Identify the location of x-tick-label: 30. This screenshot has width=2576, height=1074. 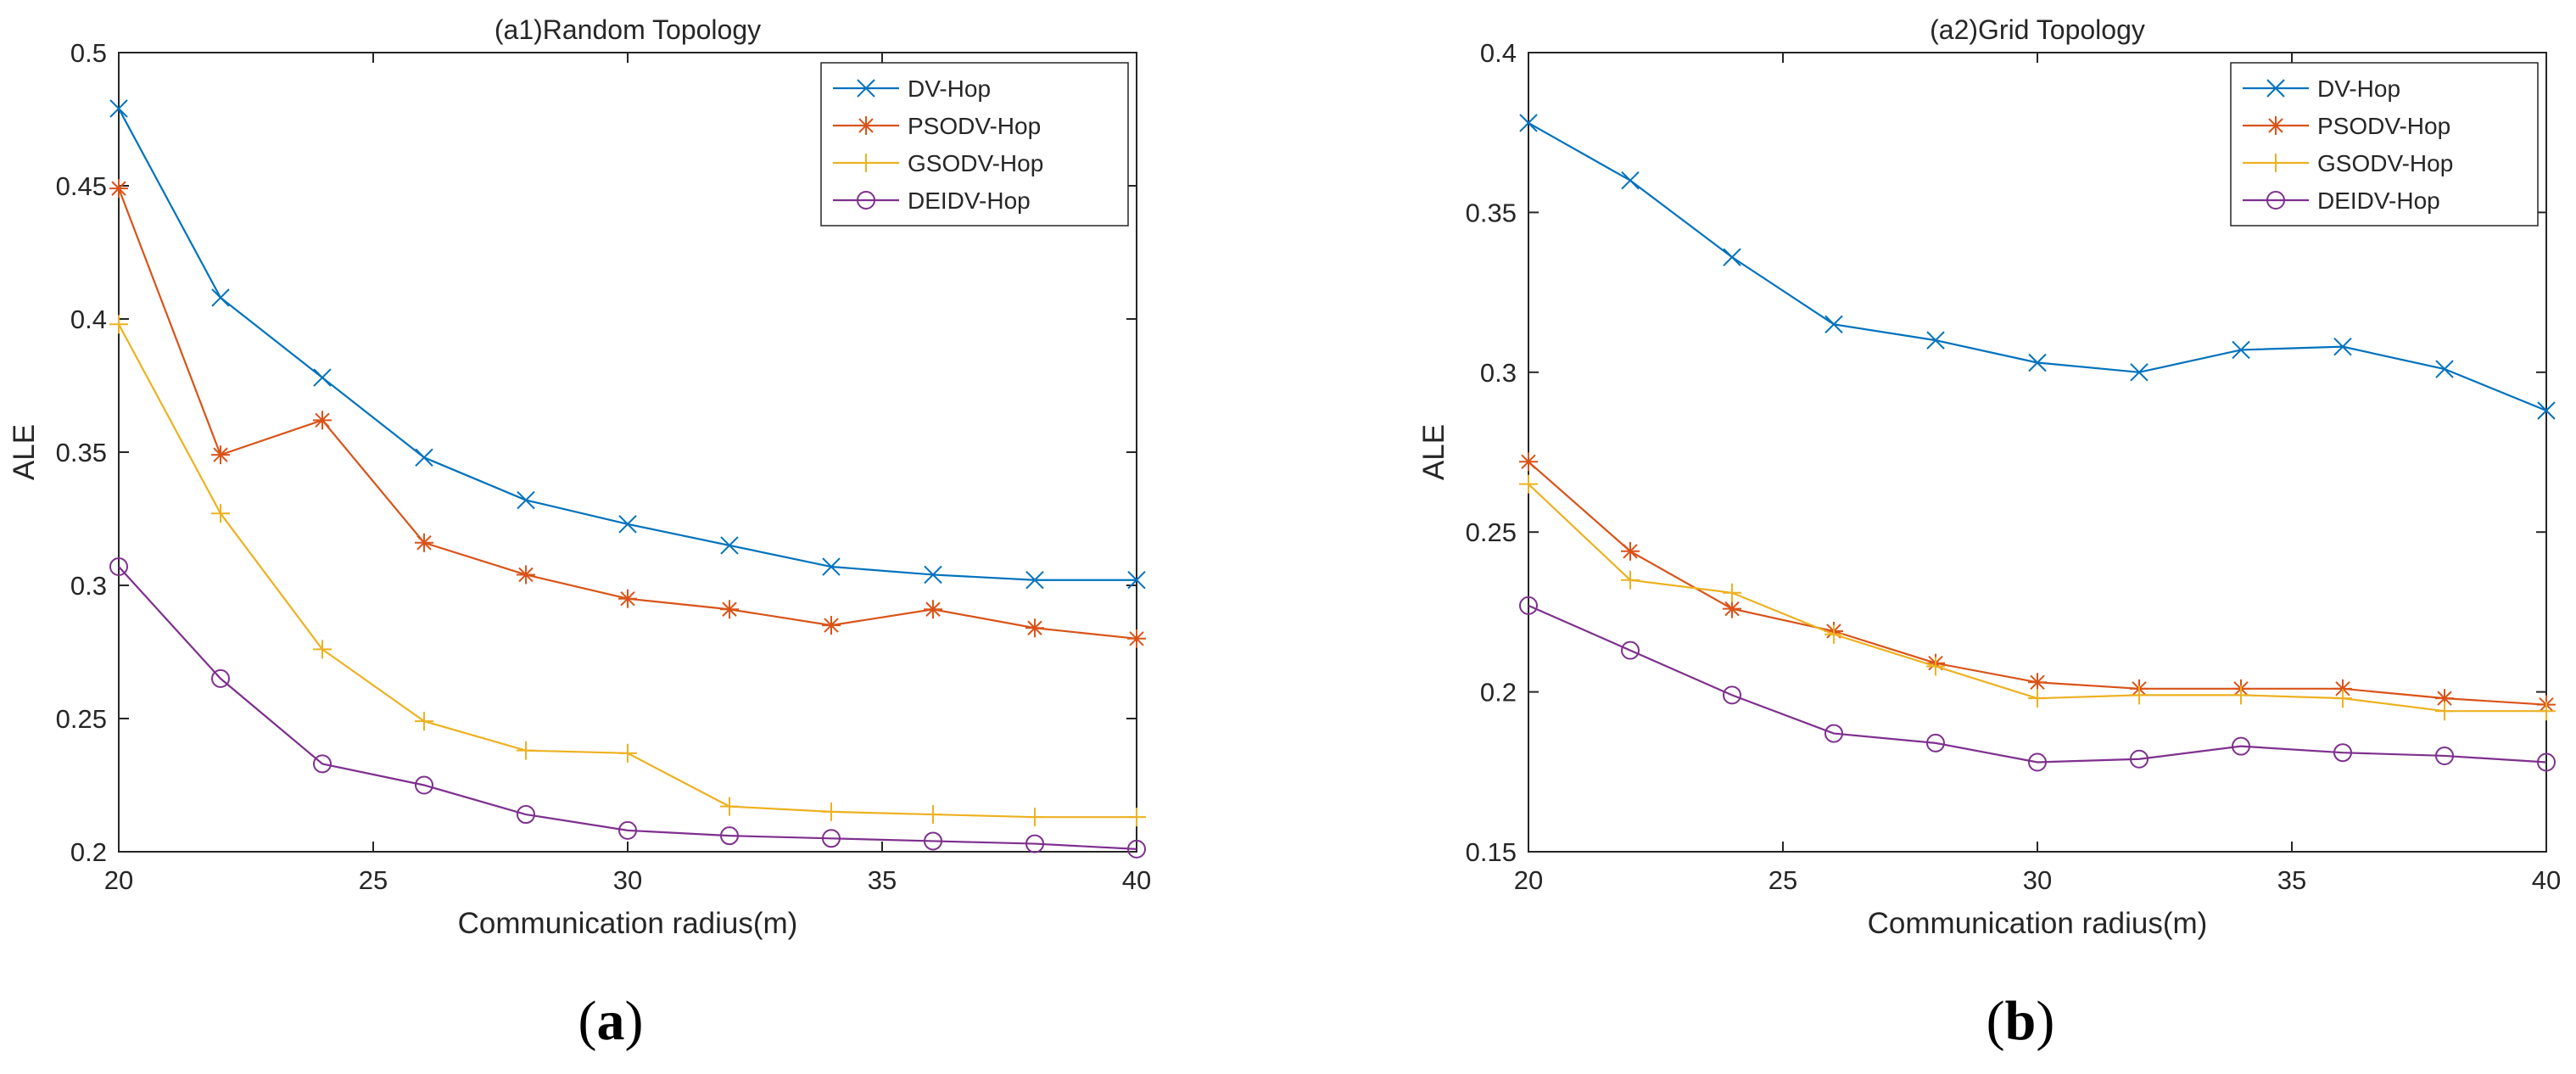
(2037, 880).